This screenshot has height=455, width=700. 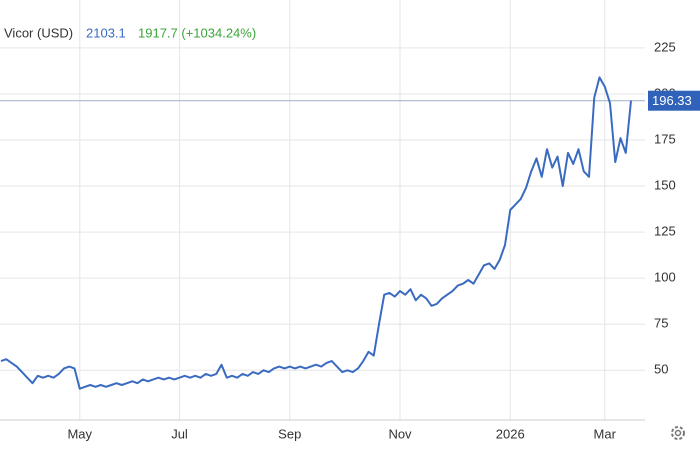 What do you see at coordinates (661, 369) in the screenshot?
I see `y-tick-label: 50` at bounding box center [661, 369].